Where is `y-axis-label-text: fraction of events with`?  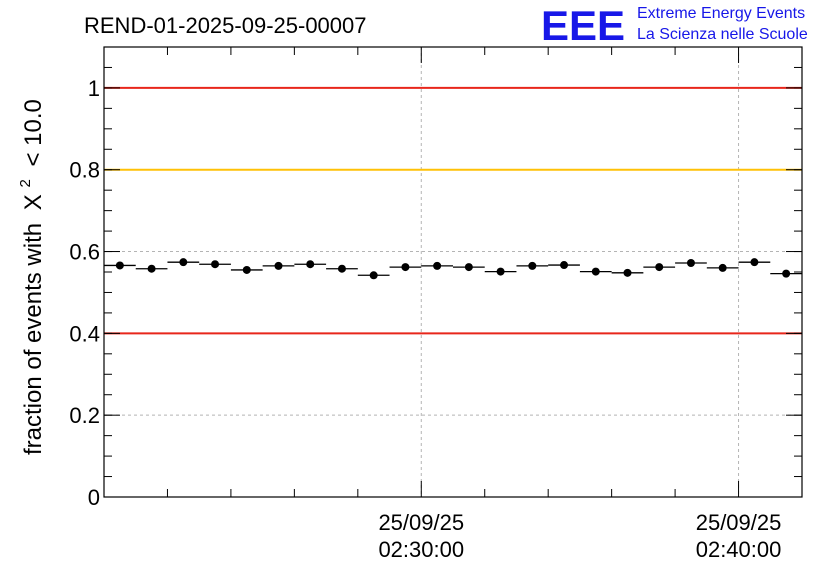 y-axis-label-text: fraction of events with is located at coordinates (33, 339).